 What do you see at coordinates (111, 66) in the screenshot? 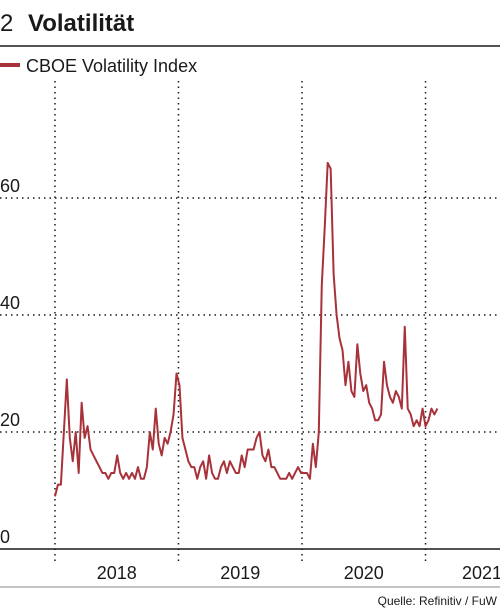
I see `legend-label: CBOE Volatility Index` at bounding box center [111, 66].